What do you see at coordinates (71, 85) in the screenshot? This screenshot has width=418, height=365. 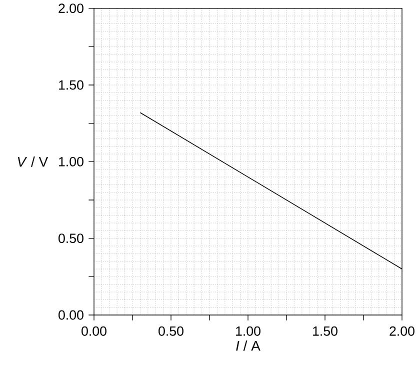 I see `y-tick-label: 1.50` at bounding box center [71, 85].